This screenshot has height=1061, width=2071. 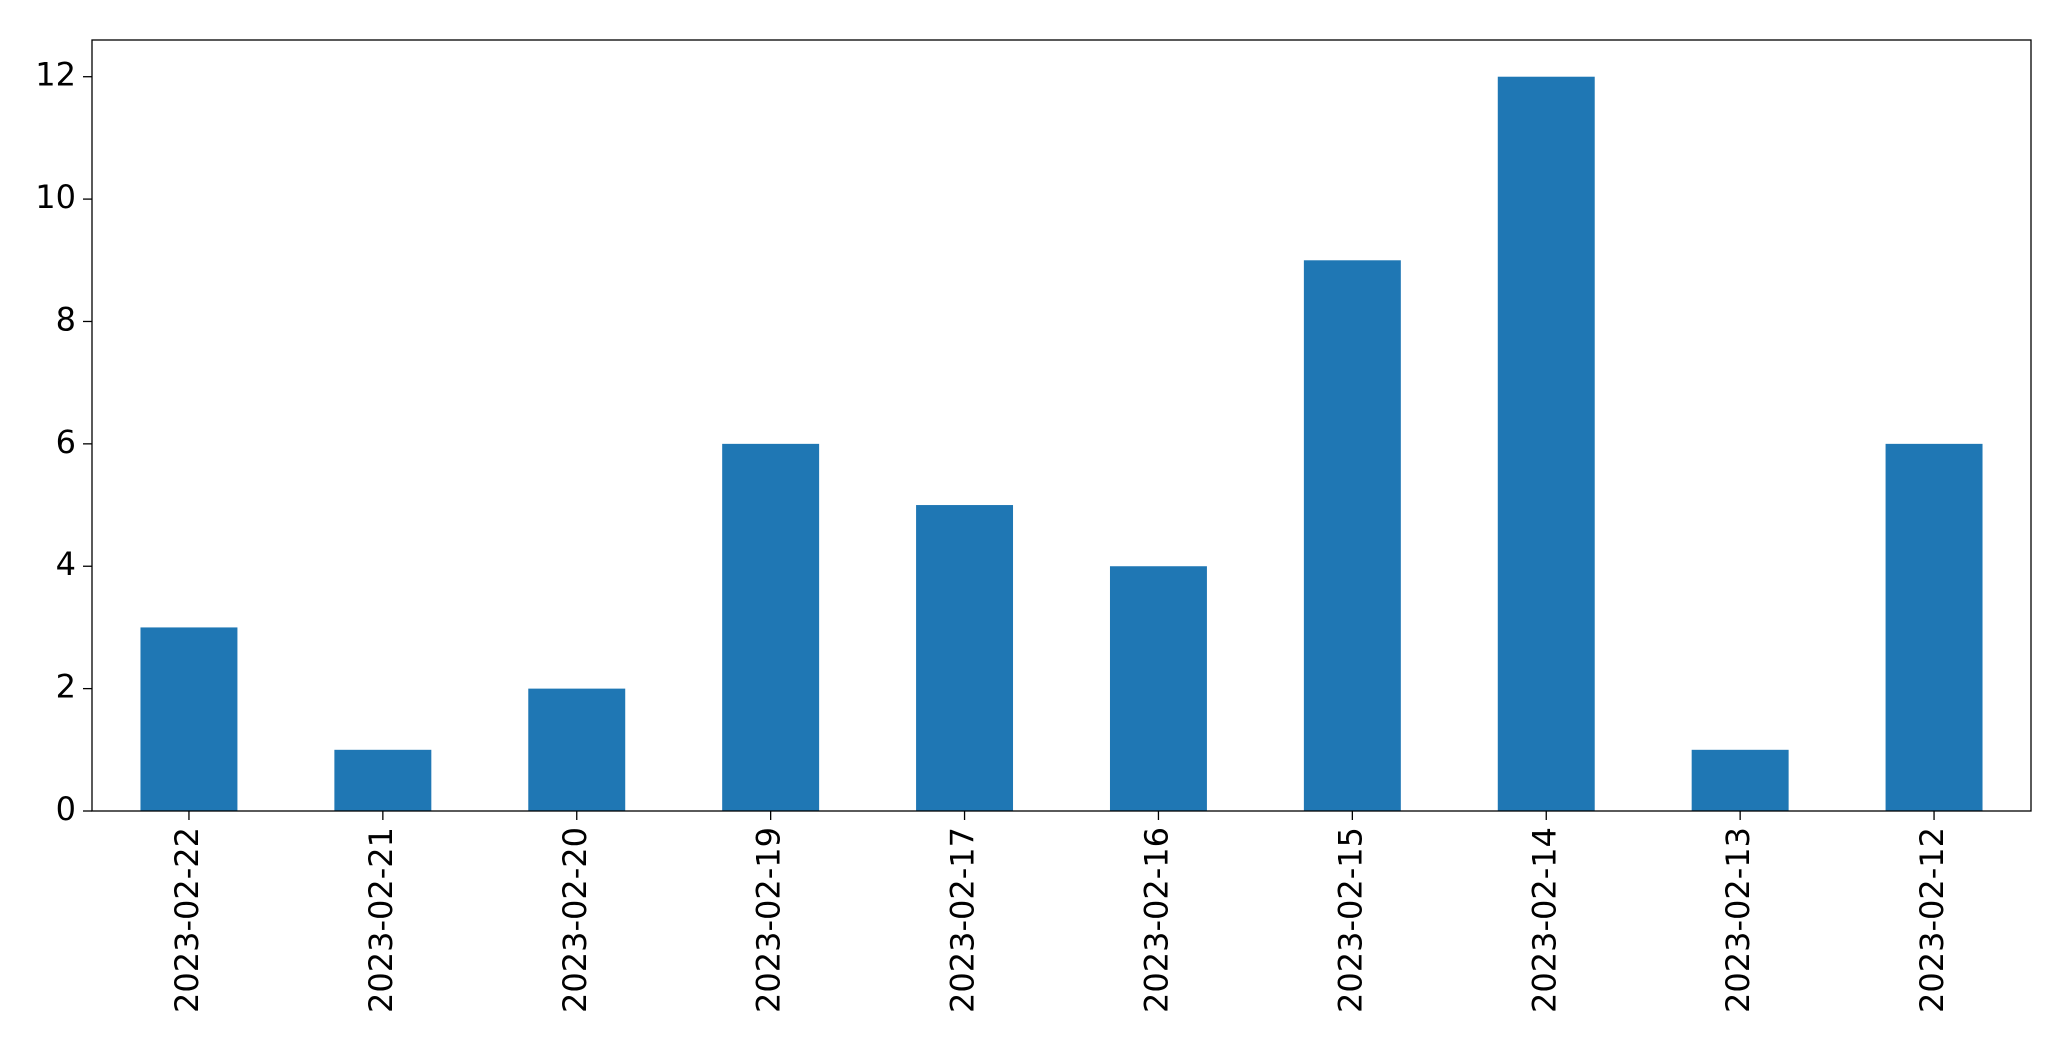 What do you see at coordinates (66, 809) in the screenshot?
I see `y-tick-label: 0` at bounding box center [66, 809].